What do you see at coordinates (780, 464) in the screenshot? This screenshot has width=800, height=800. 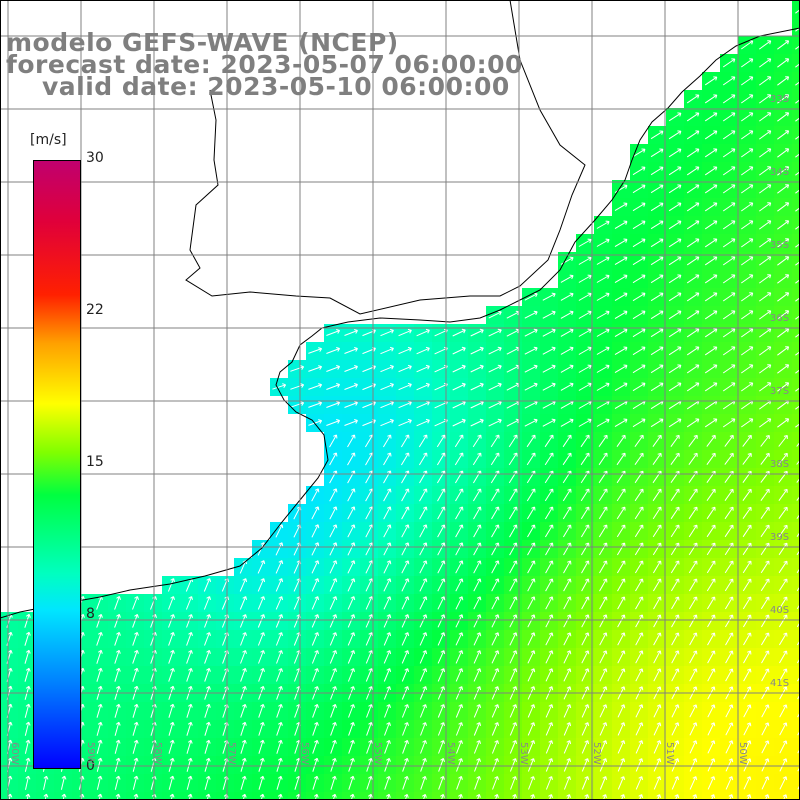 I see `lat-label: 38S` at bounding box center [780, 464].